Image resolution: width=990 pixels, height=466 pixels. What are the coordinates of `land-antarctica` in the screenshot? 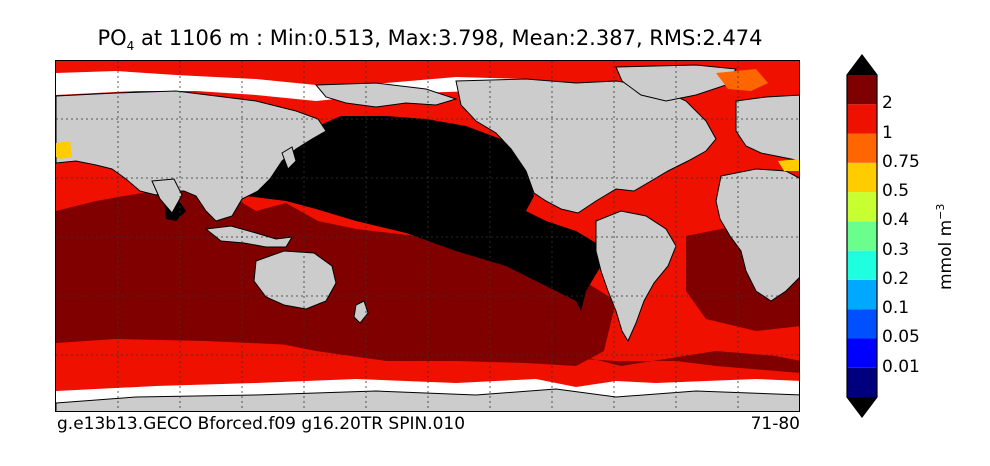 It's located at (427, 399).